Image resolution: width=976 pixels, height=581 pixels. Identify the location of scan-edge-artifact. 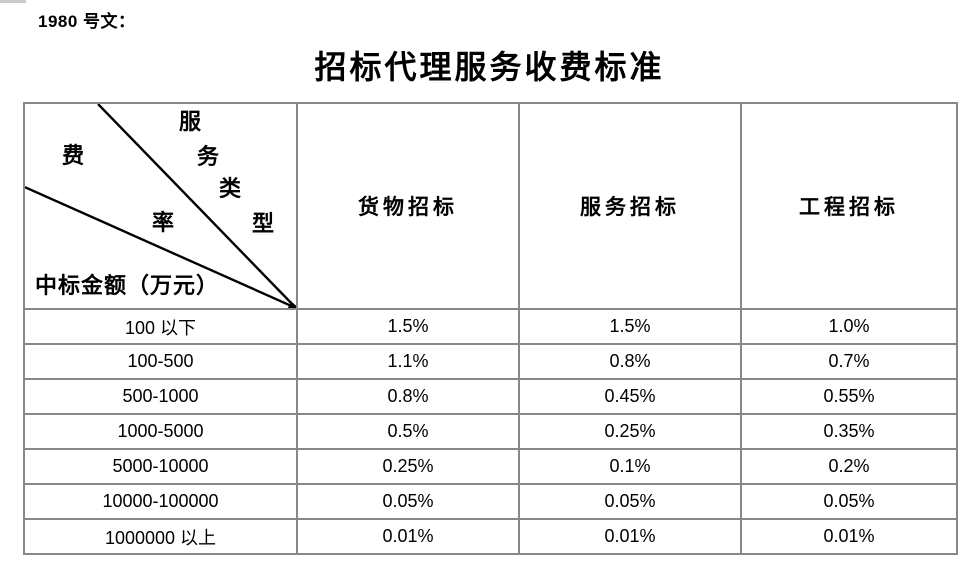
(13, 1).